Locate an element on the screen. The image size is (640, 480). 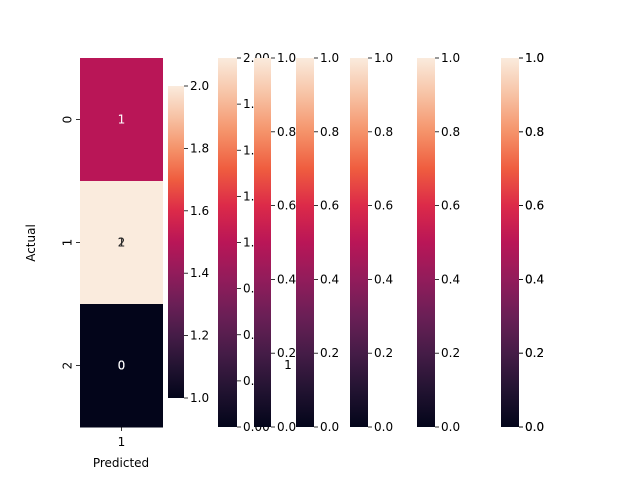
cell-annotation: 2 is located at coordinates (122, 243).